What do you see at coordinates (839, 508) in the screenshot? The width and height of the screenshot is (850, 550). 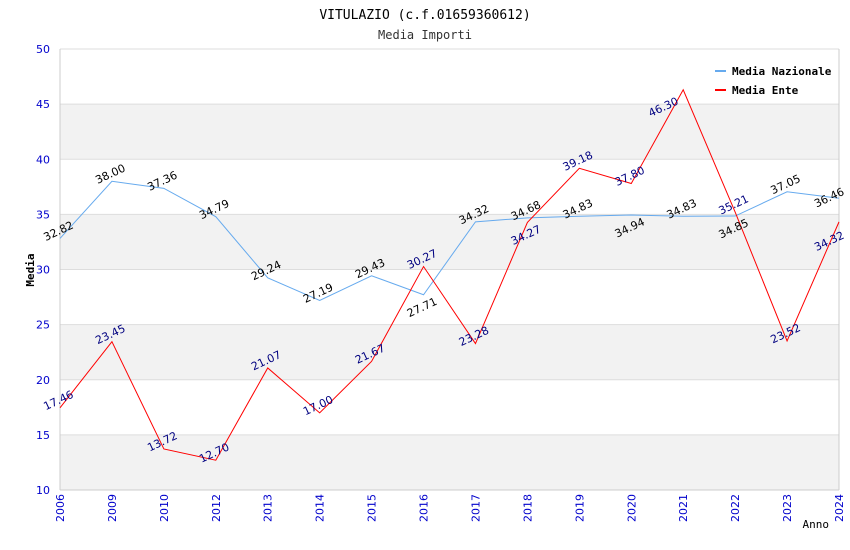 I see `x-tick-label: 2024` at bounding box center [839, 508].